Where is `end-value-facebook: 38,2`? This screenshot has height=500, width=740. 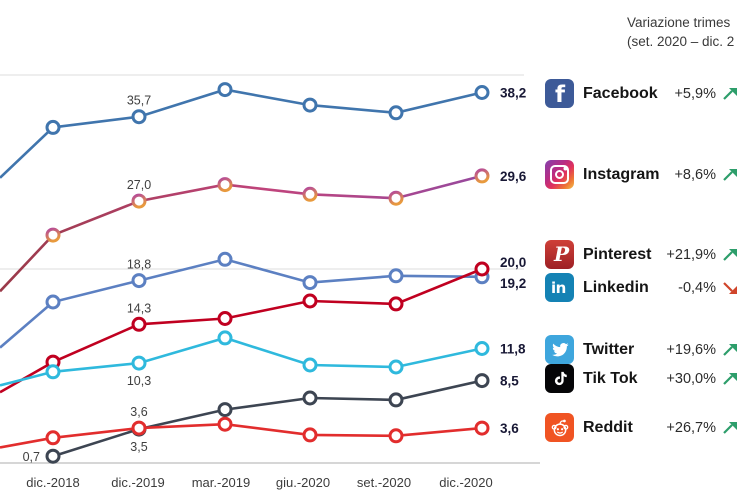 end-value-facebook: 38,2 is located at coordinates (513, 93).